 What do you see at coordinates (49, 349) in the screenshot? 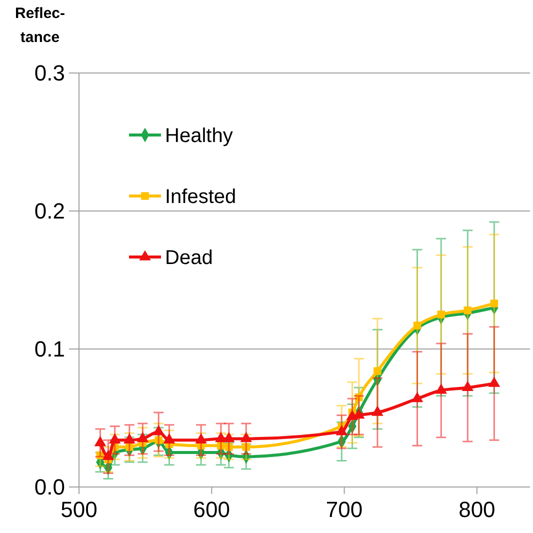
I see `y-tick-label: 0.1` at bounding box center [49, 349].